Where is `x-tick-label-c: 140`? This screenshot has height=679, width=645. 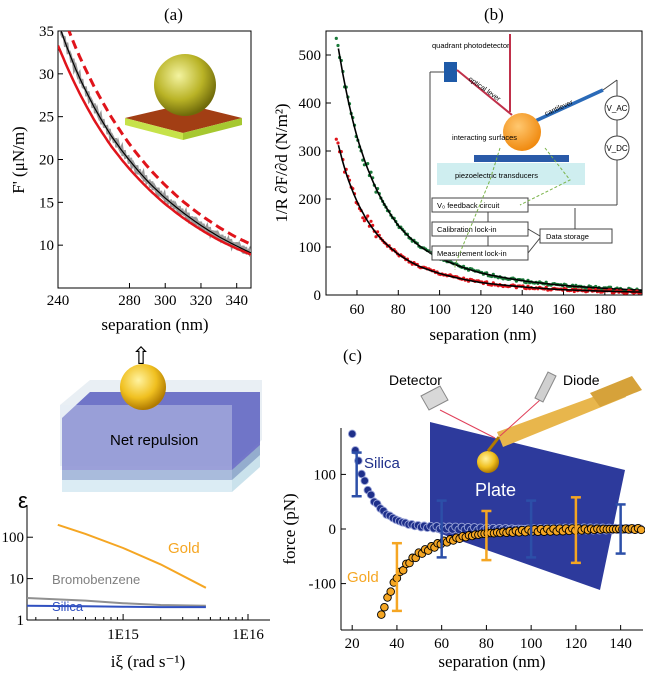 x-tick-label-c: 140 is located at coordinates (620, 644).